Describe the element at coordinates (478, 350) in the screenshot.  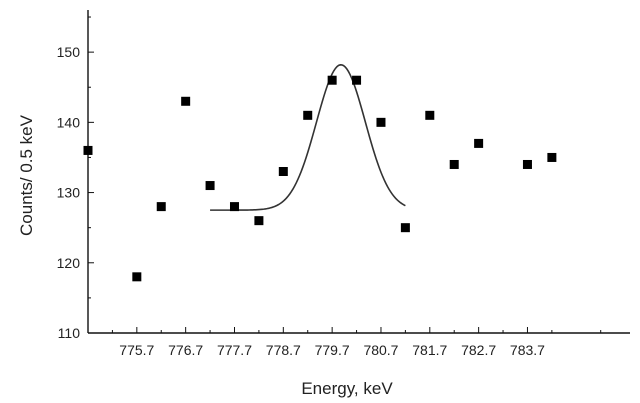
I see `x-tick-label: 782.7` at that location.